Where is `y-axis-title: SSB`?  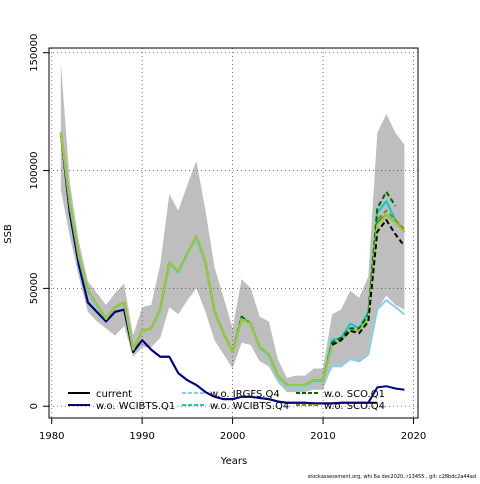 y-axis-title: SSB is located at coordinates (8, 234).